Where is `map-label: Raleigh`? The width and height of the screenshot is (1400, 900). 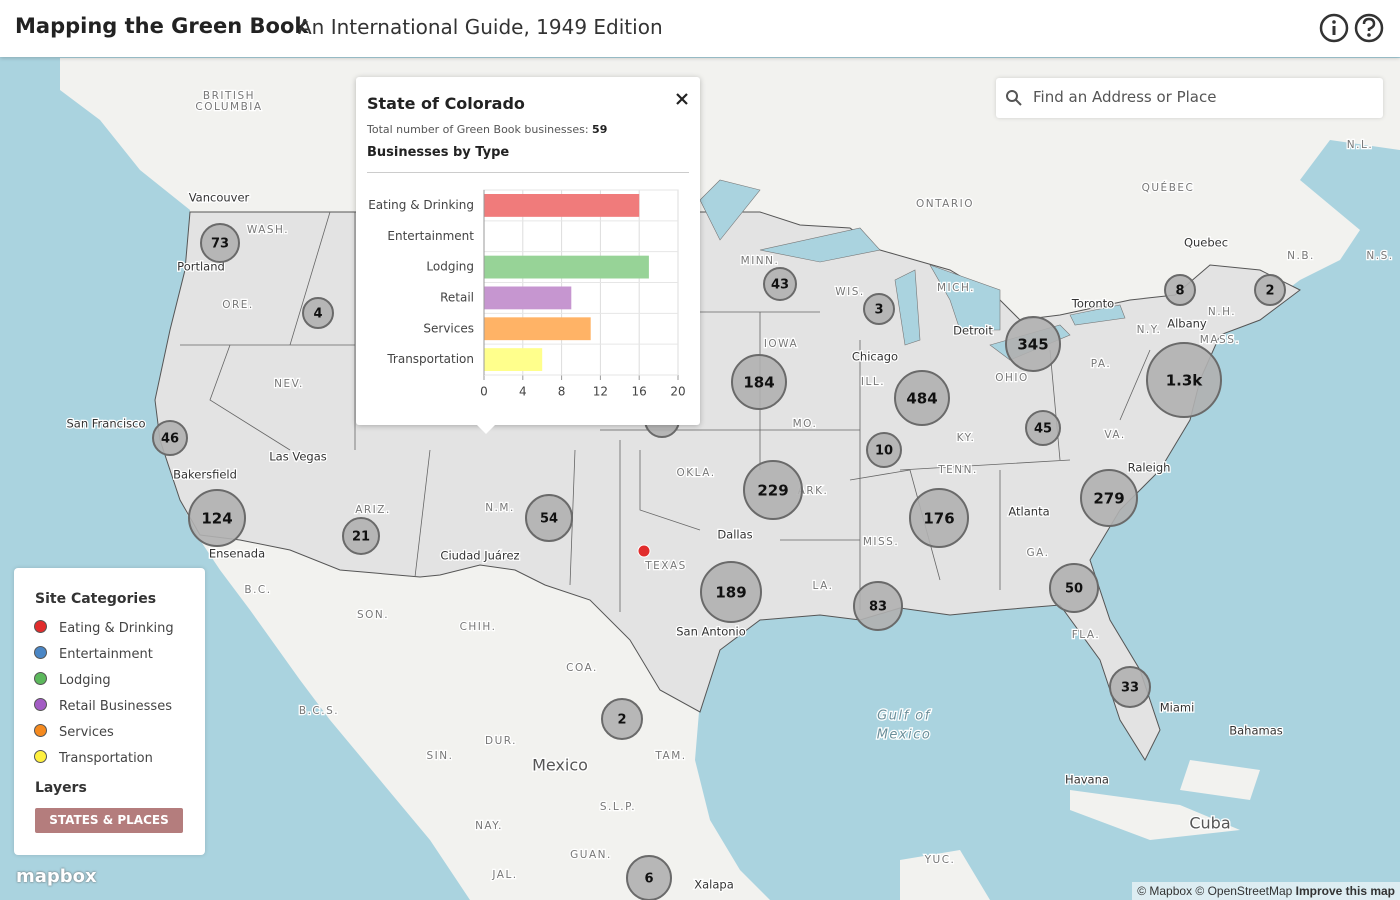
map-label: Raleigh is located at coordinates (1149, 468).